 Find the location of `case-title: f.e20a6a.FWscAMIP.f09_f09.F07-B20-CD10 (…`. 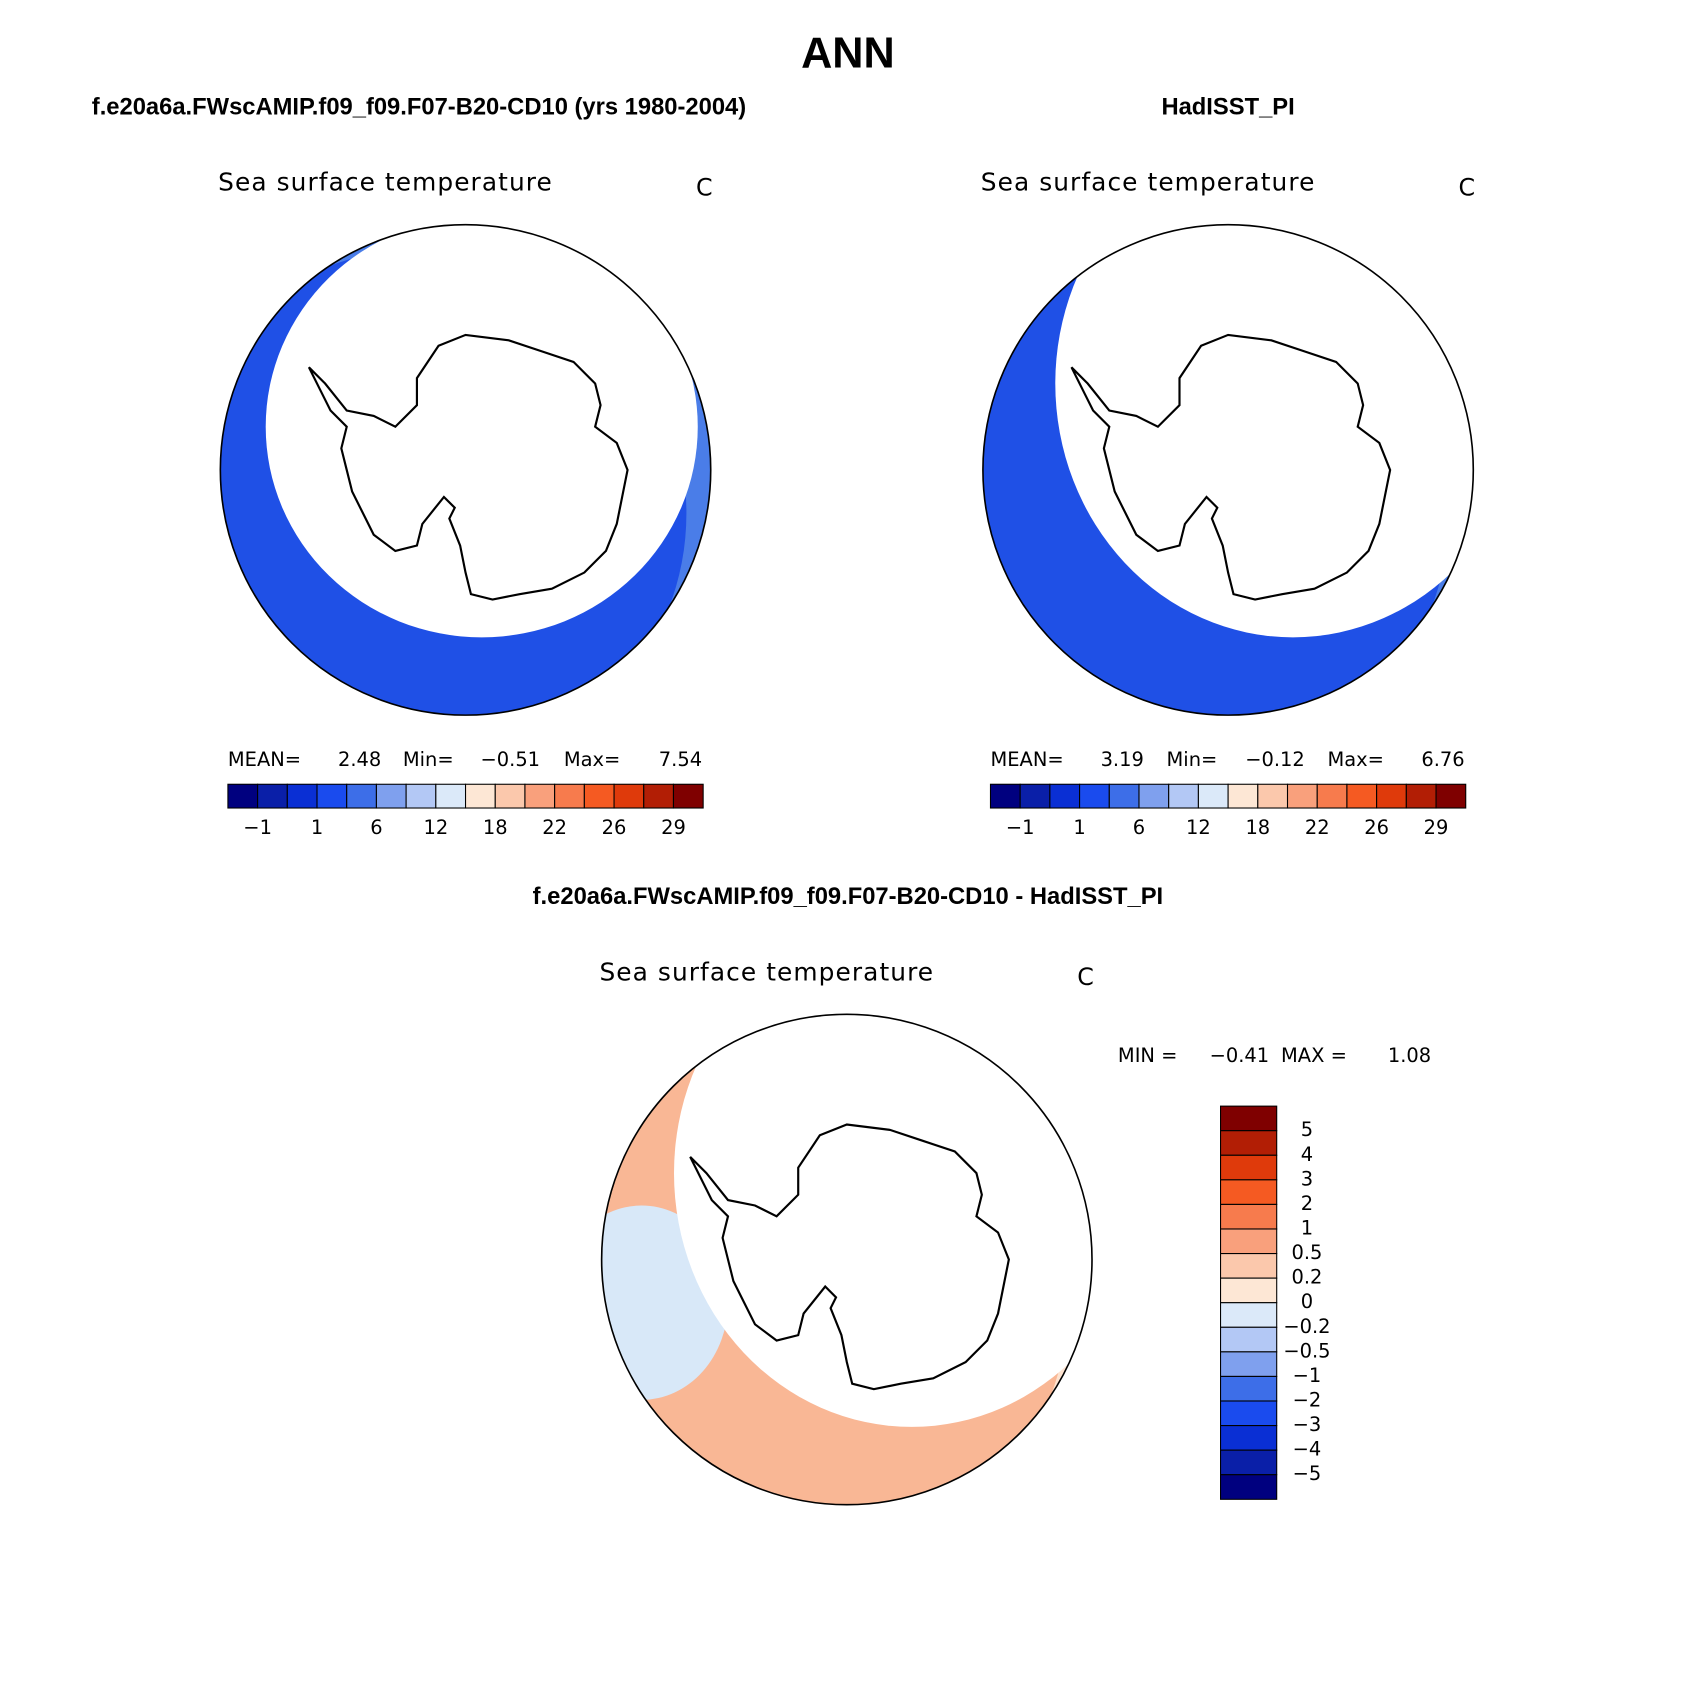

case-title: f.e20a6a.FWscAMIP.f09_f09.F07-B20-CD10 (… is located at coordinates (419, 106).